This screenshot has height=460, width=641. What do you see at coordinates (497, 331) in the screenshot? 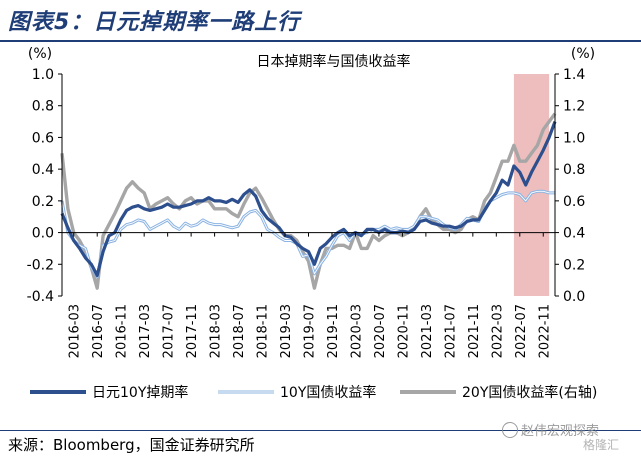
I see `x-tick-label: 2022-03` at bounding box center [497, 331].